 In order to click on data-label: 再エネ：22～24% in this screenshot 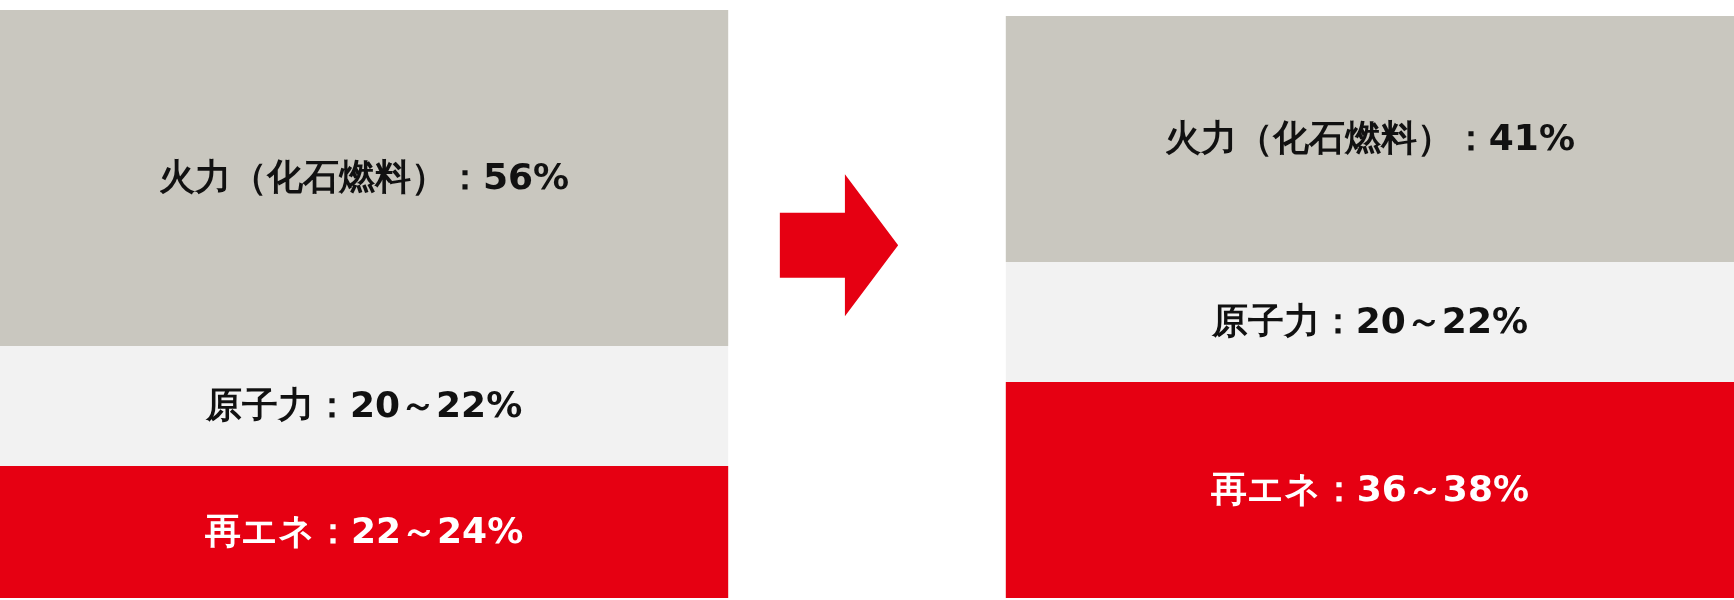, I will do `click(363, 530)`.